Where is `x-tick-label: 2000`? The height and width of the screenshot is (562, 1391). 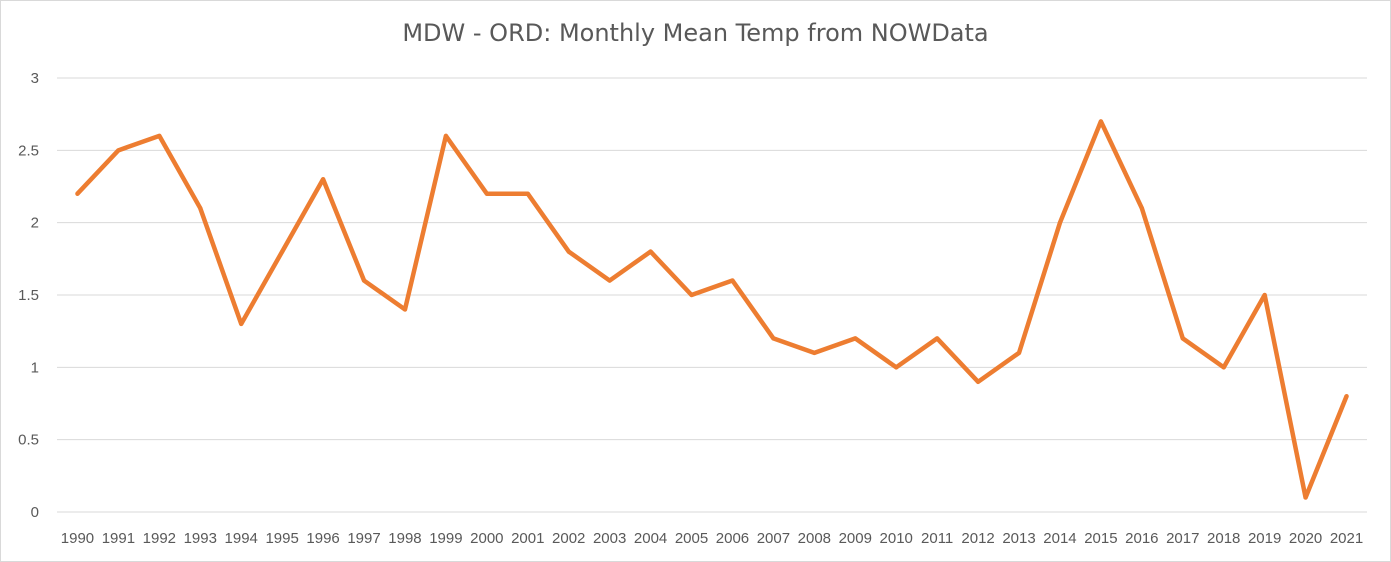
x-tick-label: 2000 is located at coordinates (486, 538).